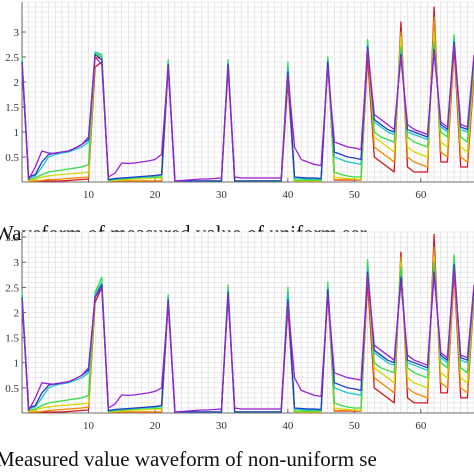 The width and height of the screenshot is (474, 474). Describe the element at coordinates (12, 238) in the screenshot. I see `y-tick-label: 3.5` at that location.